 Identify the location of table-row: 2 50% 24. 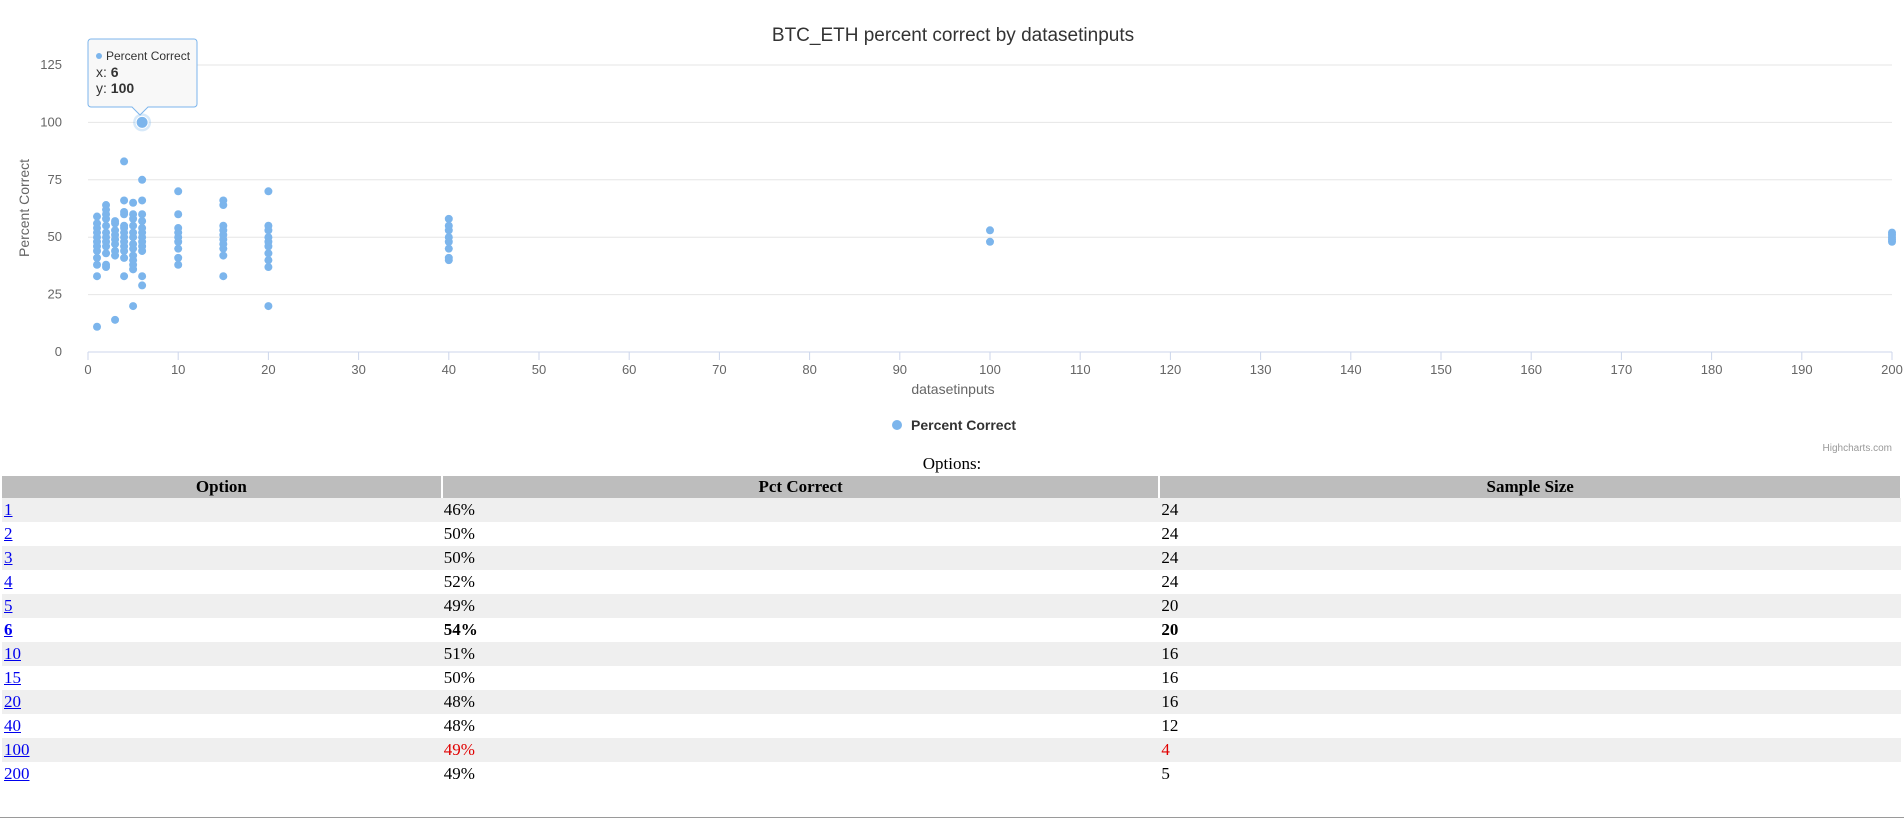
(951, 534).